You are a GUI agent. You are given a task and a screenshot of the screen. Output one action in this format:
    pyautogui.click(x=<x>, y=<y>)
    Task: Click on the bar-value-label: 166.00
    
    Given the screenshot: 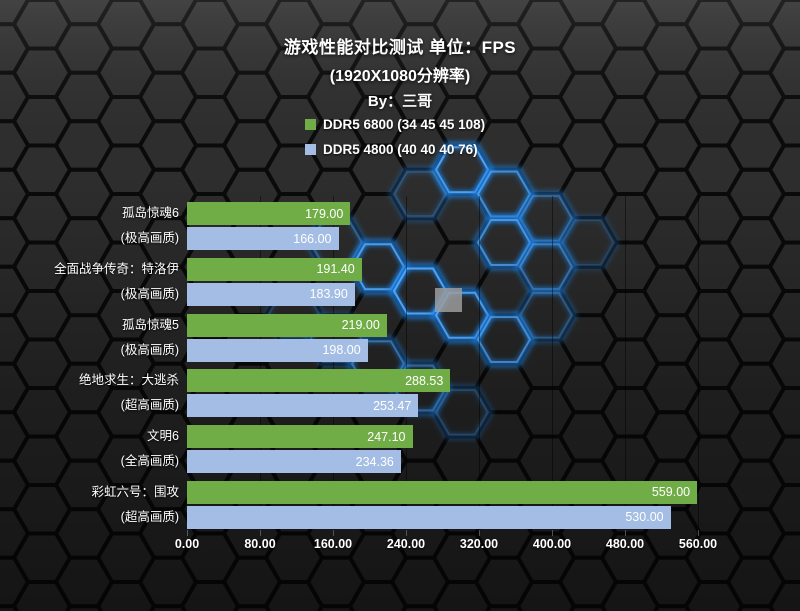 What is the action you would take?
    pyautogui.click(x=312, y=238)
    